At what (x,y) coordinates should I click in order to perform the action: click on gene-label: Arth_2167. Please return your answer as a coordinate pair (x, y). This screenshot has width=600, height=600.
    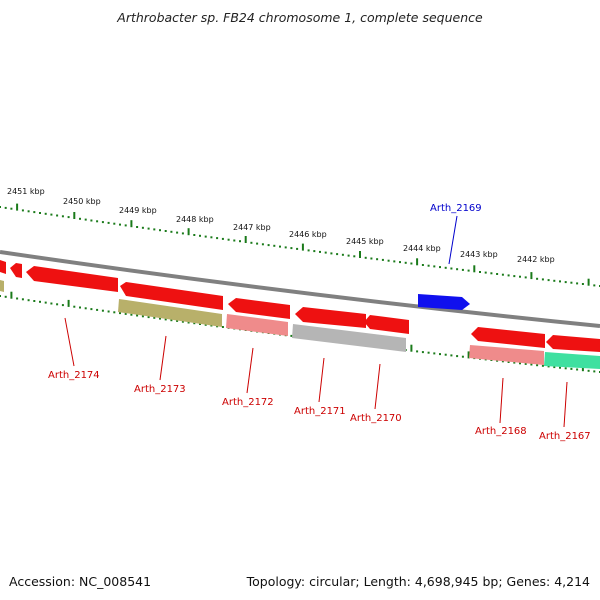
    Looking at the image, I should click on (565, 436).